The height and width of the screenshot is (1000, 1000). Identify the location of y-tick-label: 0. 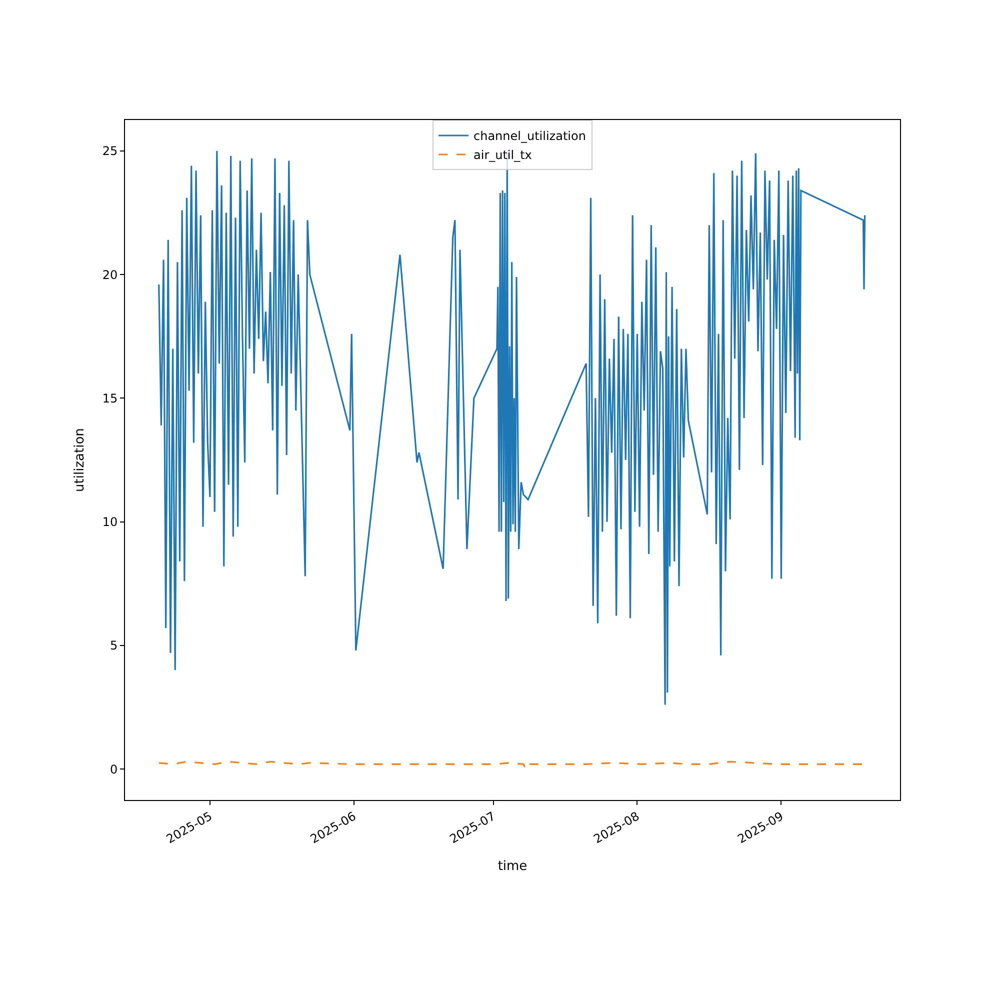
(114, 769).